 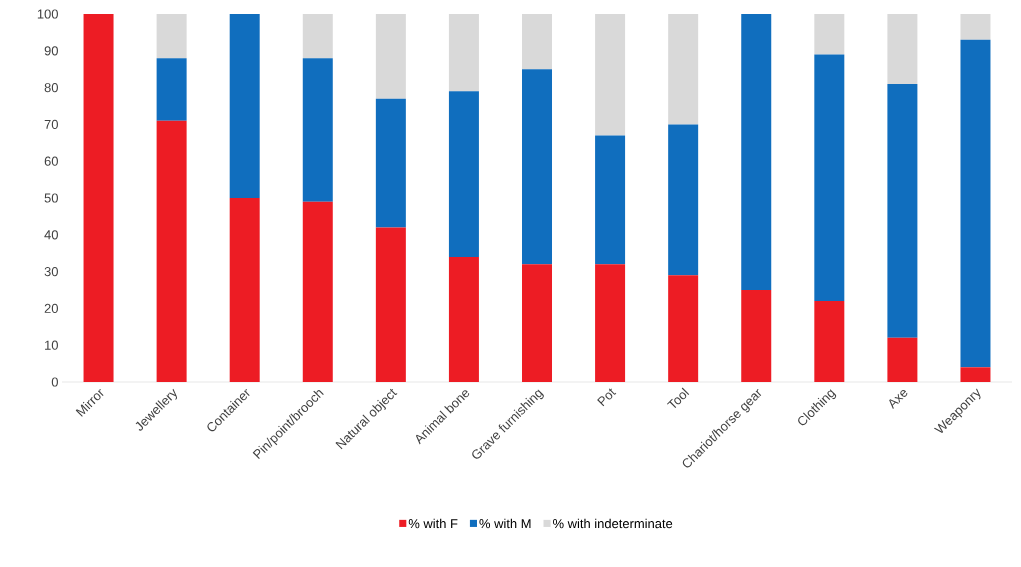 What do you see at coordinates (51, 161) in the screenshot?
I see `y-tick-label: 60` at bounding box center [51, 161].